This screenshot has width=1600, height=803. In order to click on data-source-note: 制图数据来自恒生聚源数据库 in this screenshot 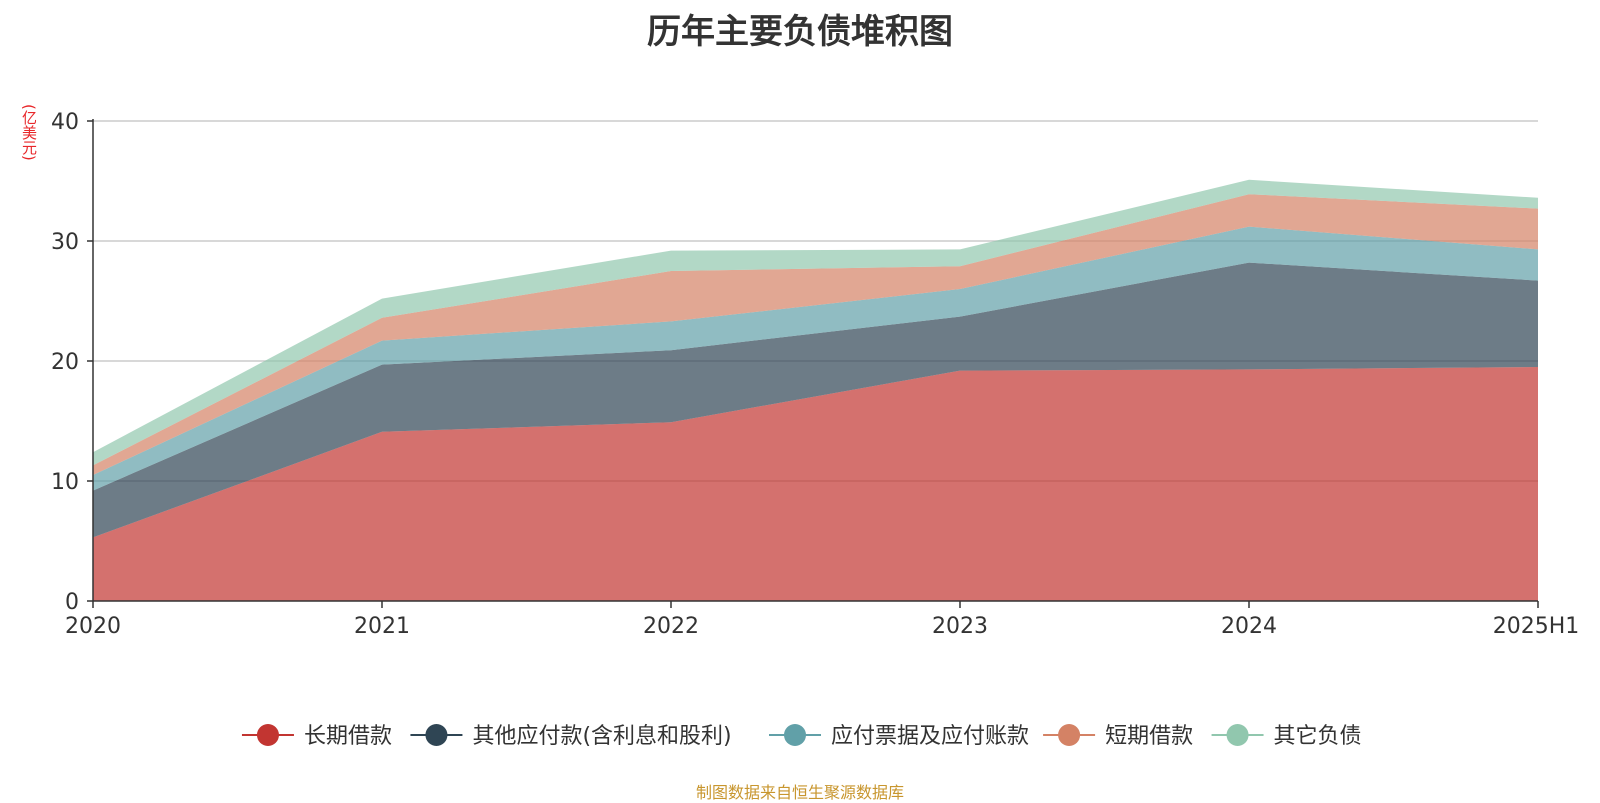, I will do `click(799, 792)`.